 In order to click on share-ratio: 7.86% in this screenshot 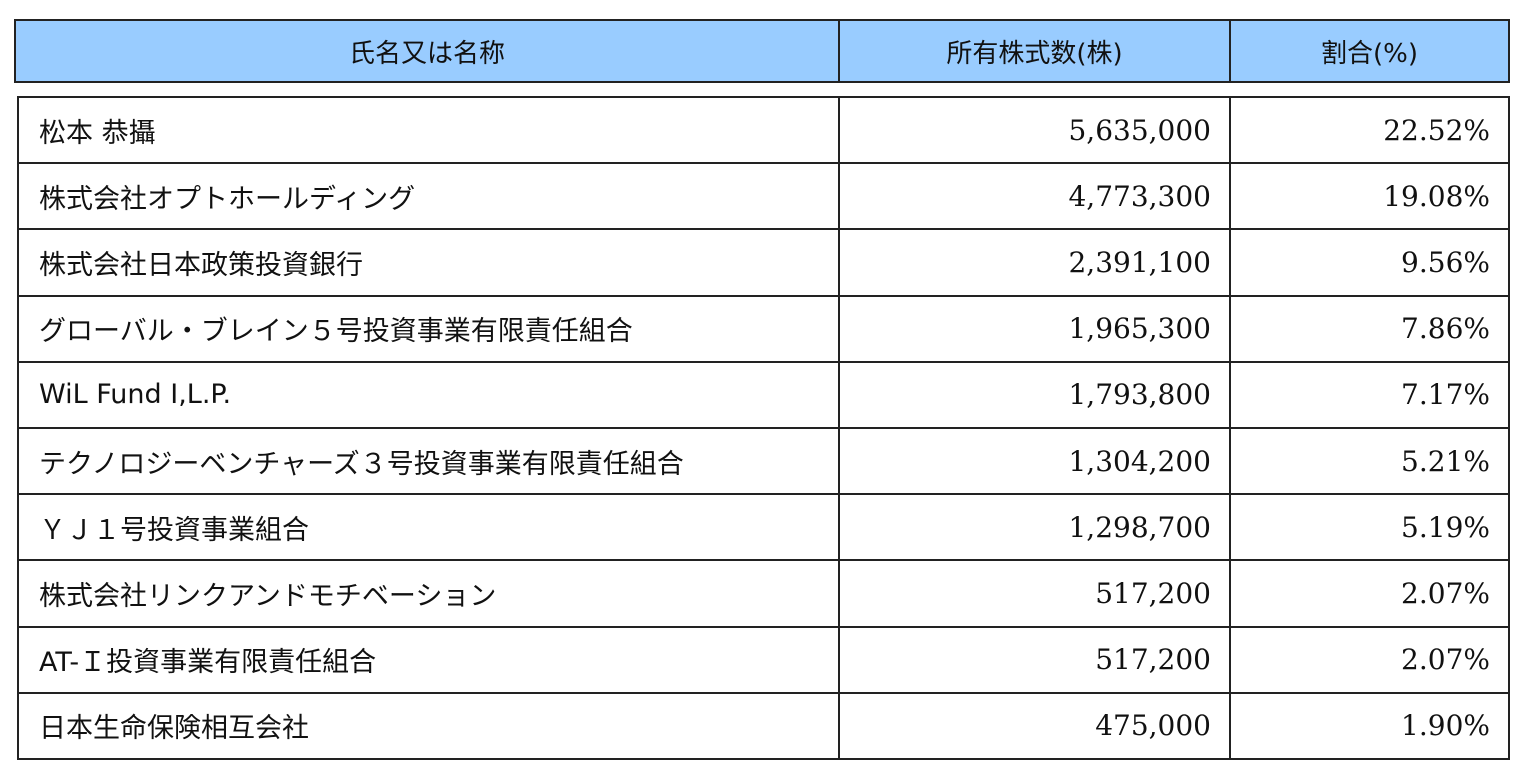, I will do `click(1445, 329)`.